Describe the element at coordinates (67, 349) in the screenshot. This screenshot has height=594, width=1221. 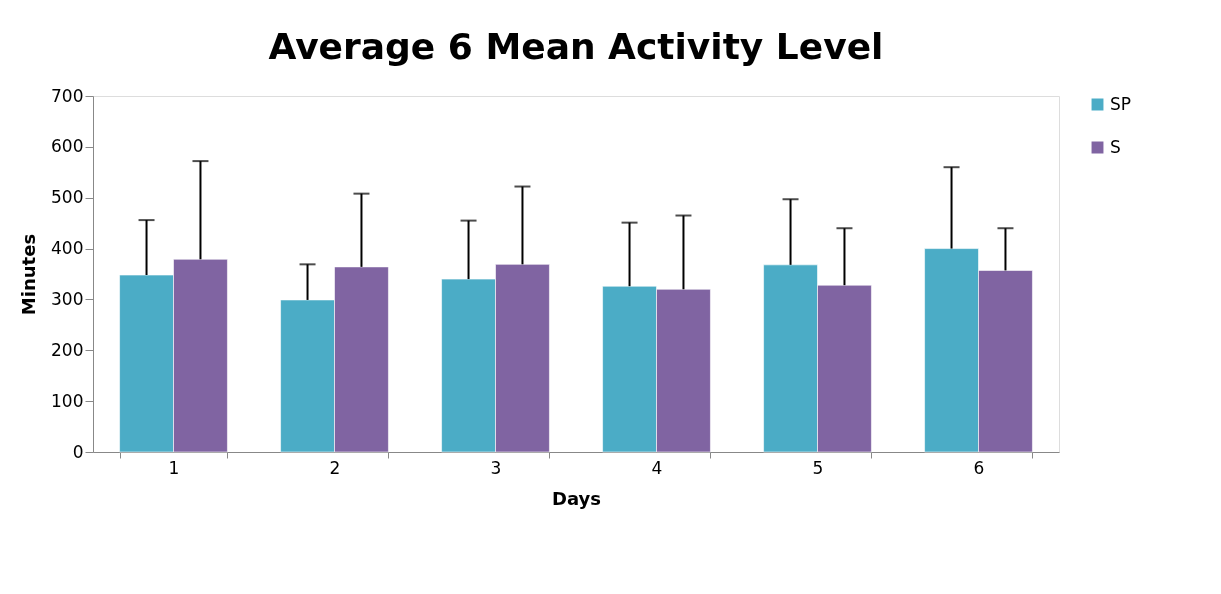
I see `y-tick-label: 200` at that location.